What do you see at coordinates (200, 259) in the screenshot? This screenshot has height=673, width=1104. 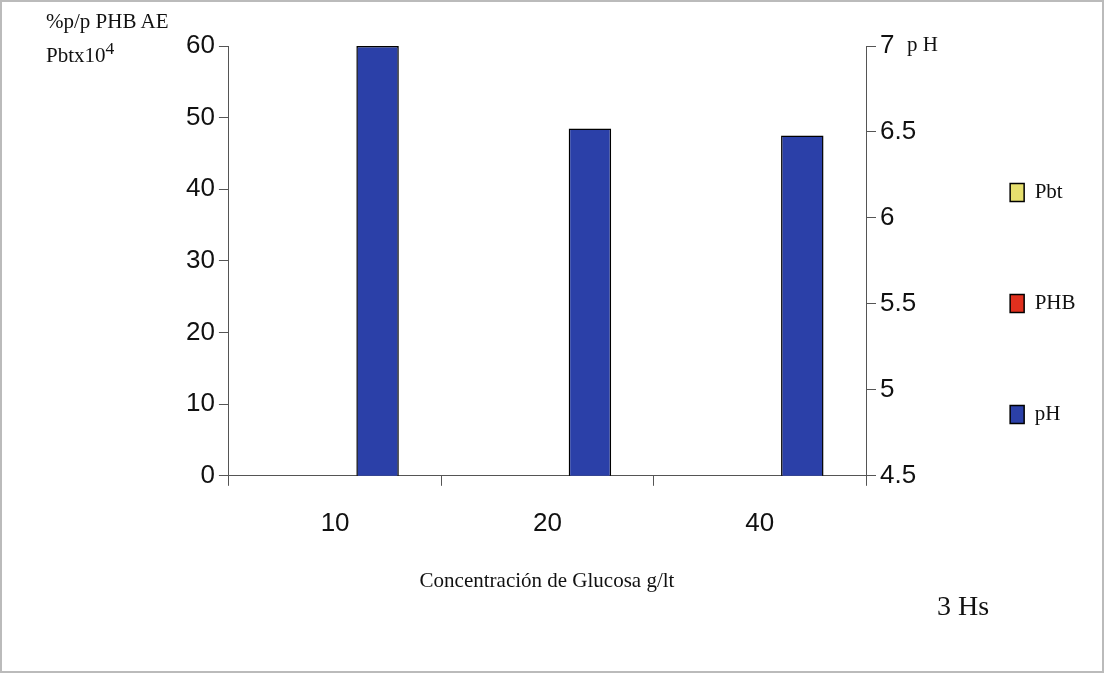 I see `y-tick-label: 30` at bounding box center [200, 259].